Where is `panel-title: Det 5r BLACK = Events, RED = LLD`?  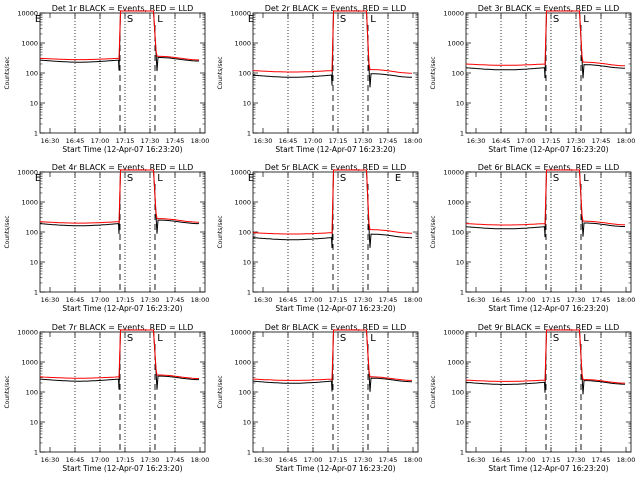 panel-title: Det 5r BLACK = Events, RED = LLD is located at coordinates (336, 167).